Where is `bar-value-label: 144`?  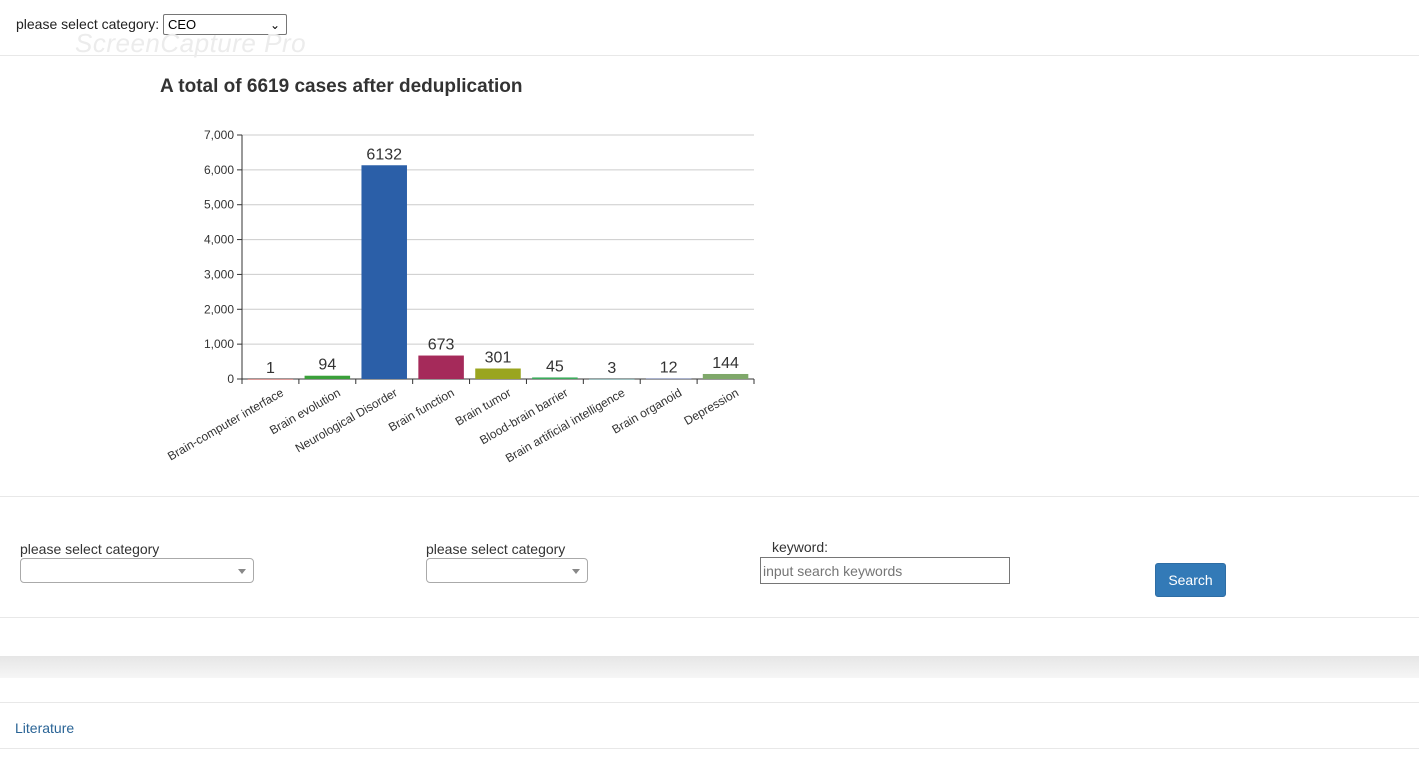
bar-value-label: 144 is located at coordinates (725, 363).